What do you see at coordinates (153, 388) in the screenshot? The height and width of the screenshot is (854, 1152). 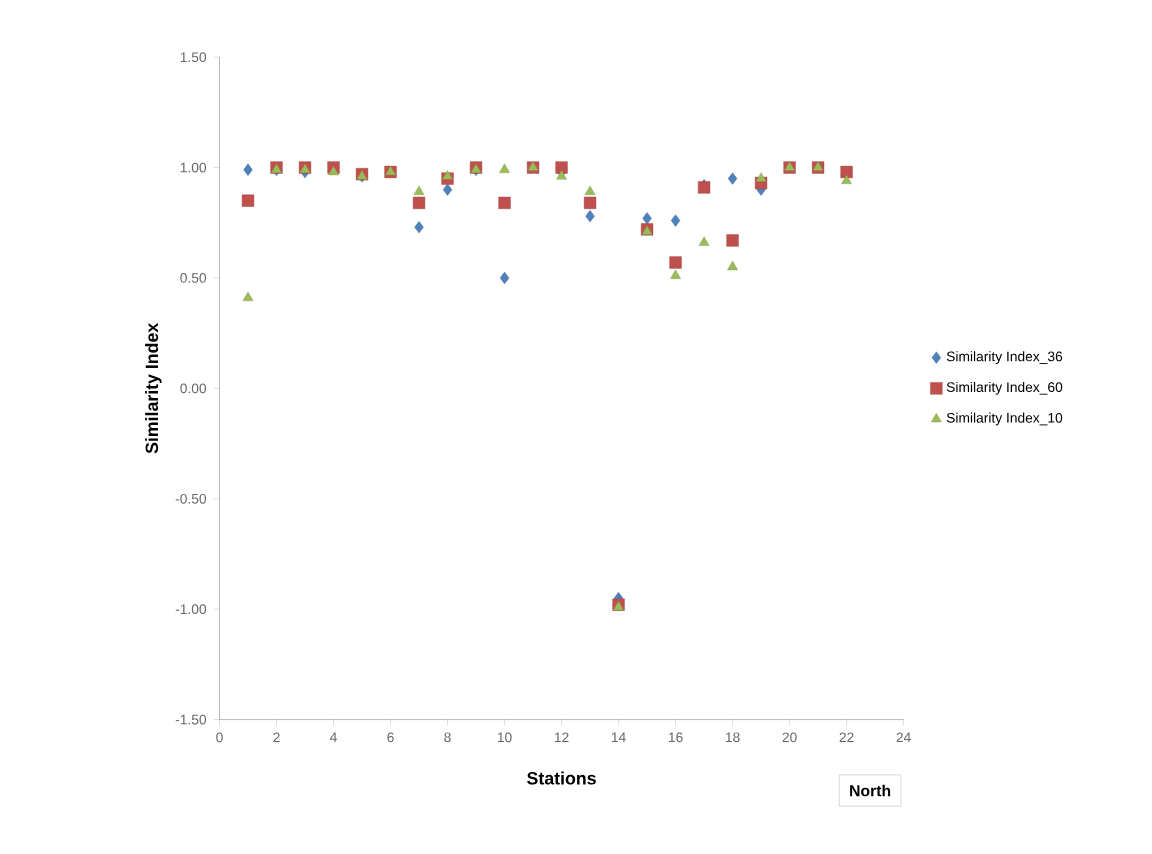 I see `y-axis-title: Similarity Index` at bounding box center [153, 388].